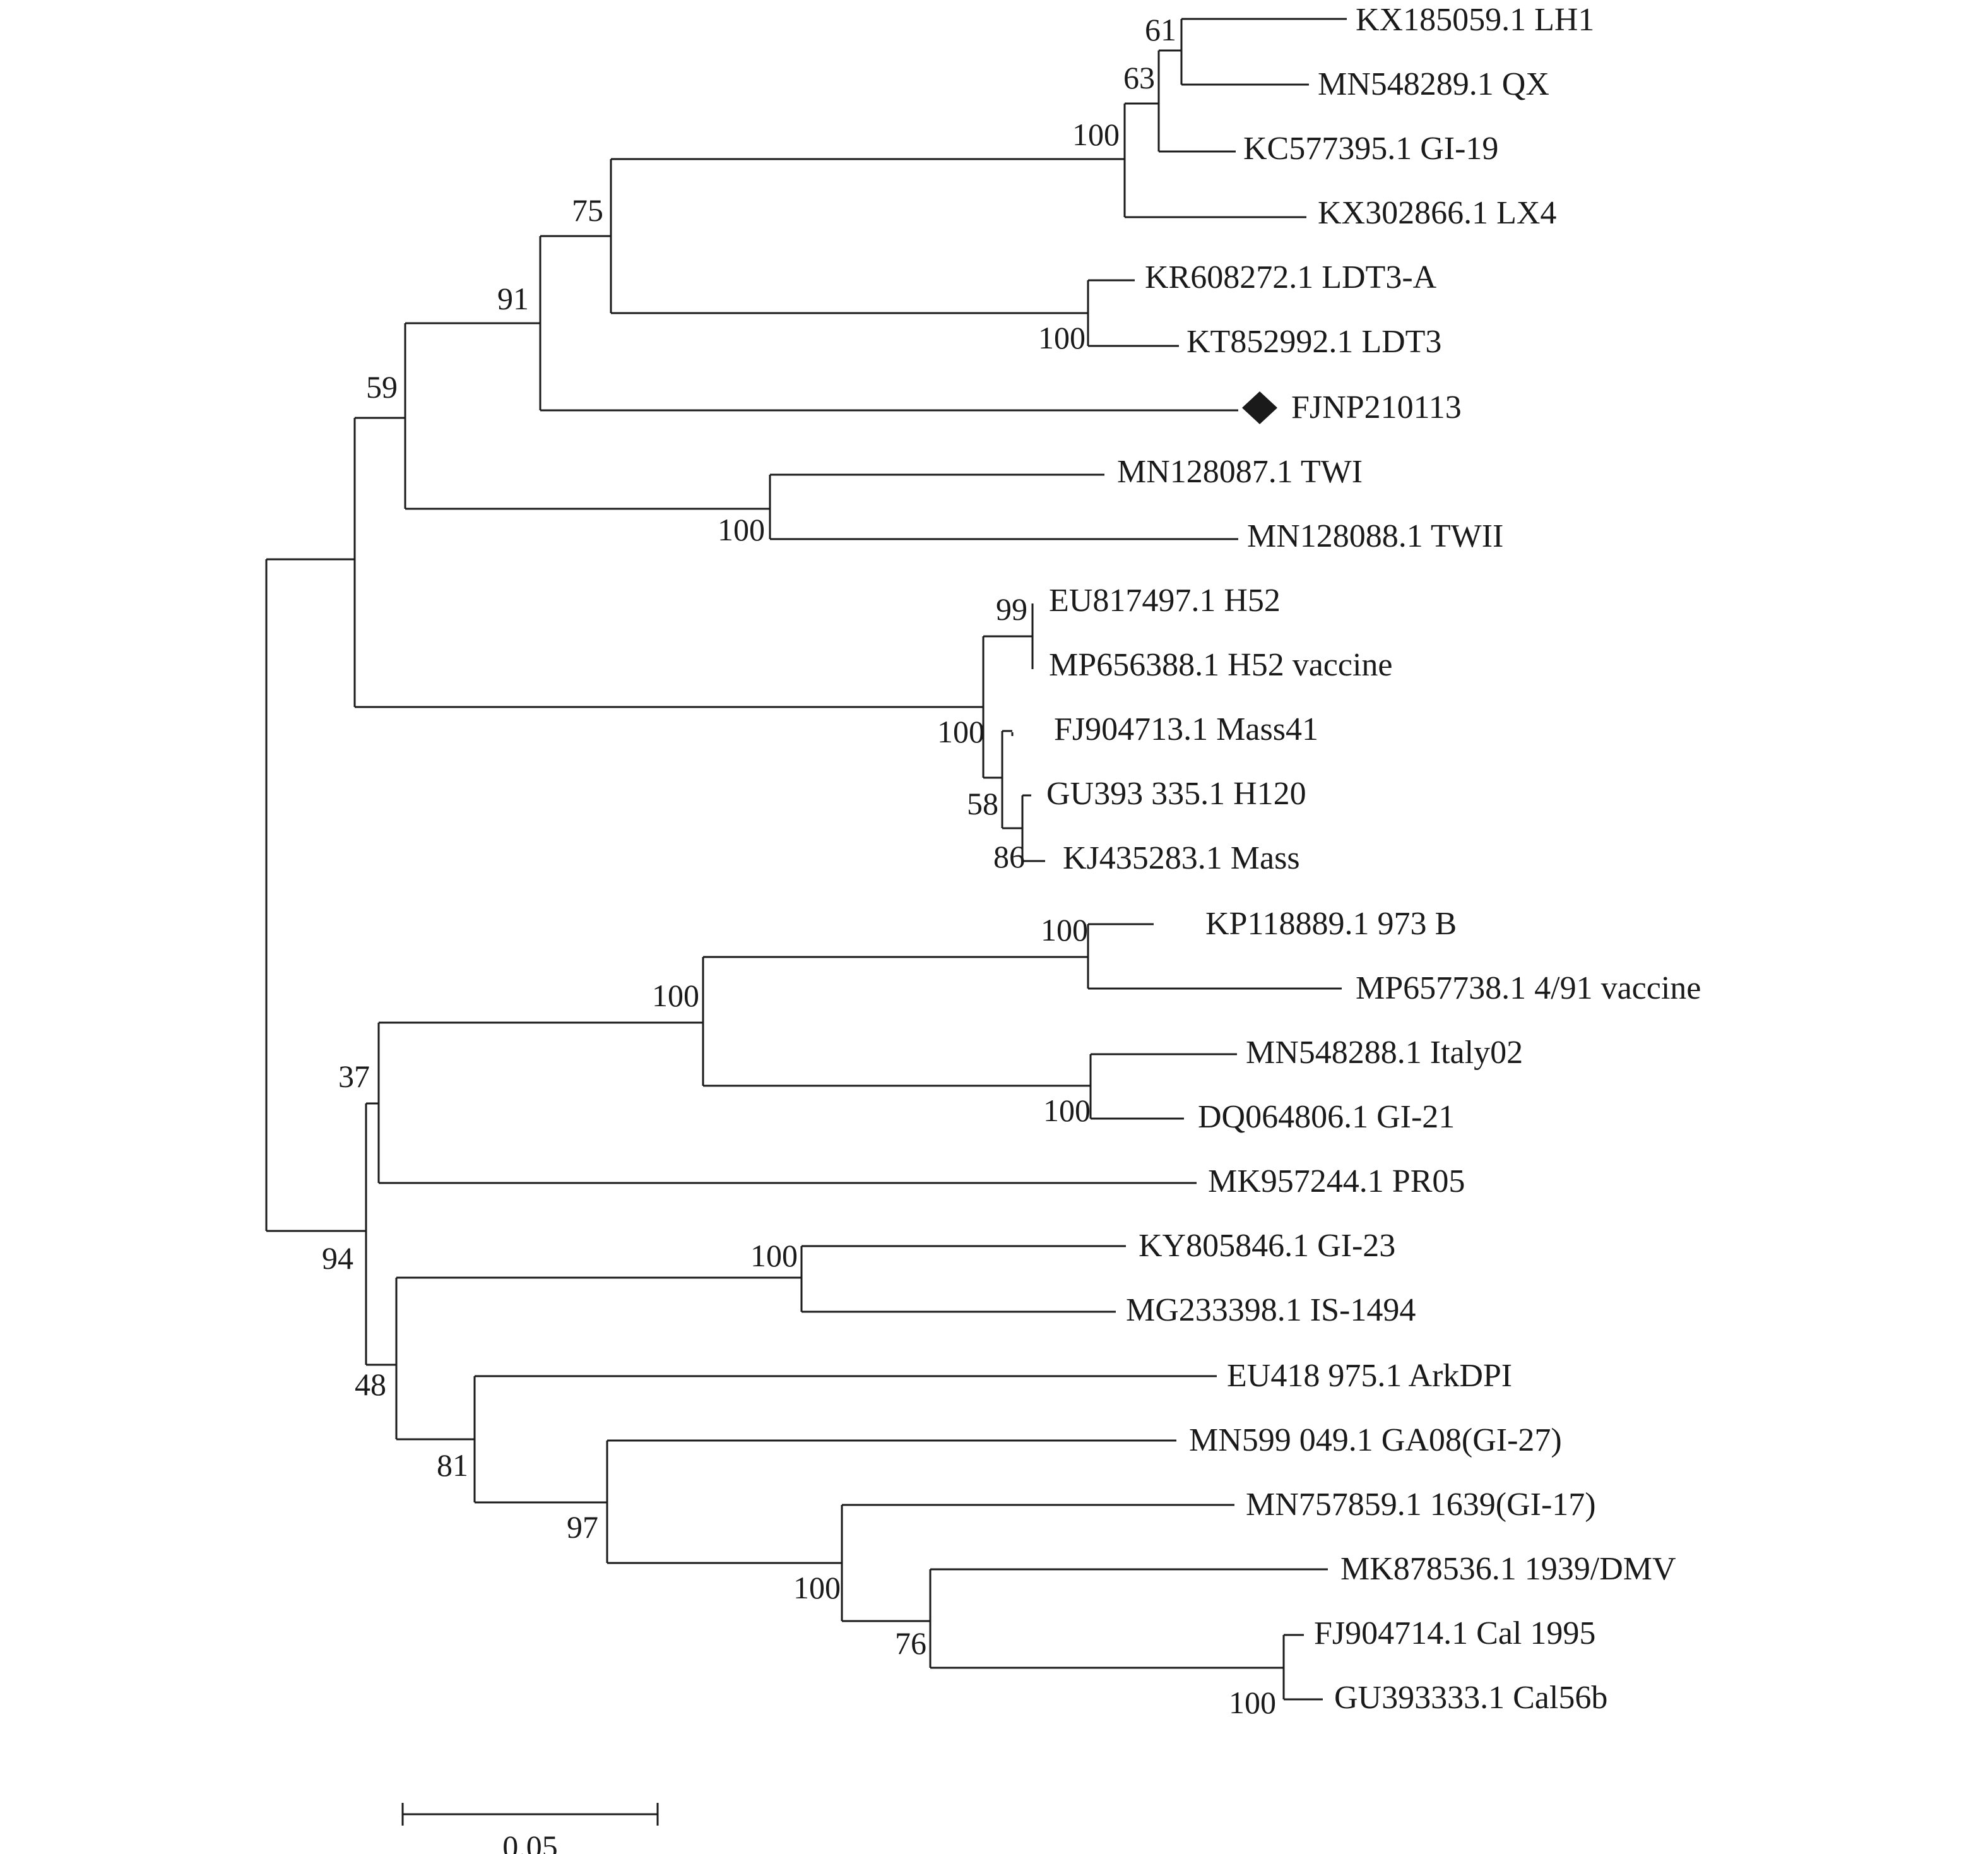 The image size is (1988, 1854). What do you see at coordinates (1220, 665) in the screenshot?
I see `leaf-label: MP656388.1 H52 vaccine` at bounding box center [1220, 665].